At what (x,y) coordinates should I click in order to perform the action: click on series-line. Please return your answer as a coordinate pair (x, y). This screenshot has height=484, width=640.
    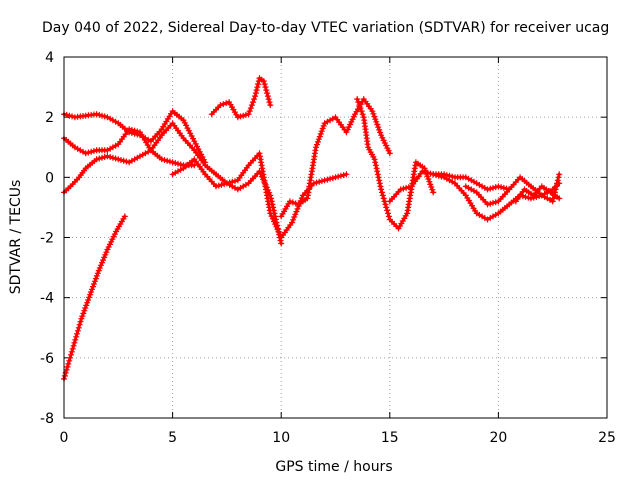
    Looking at the image, I should click on (395, 163).